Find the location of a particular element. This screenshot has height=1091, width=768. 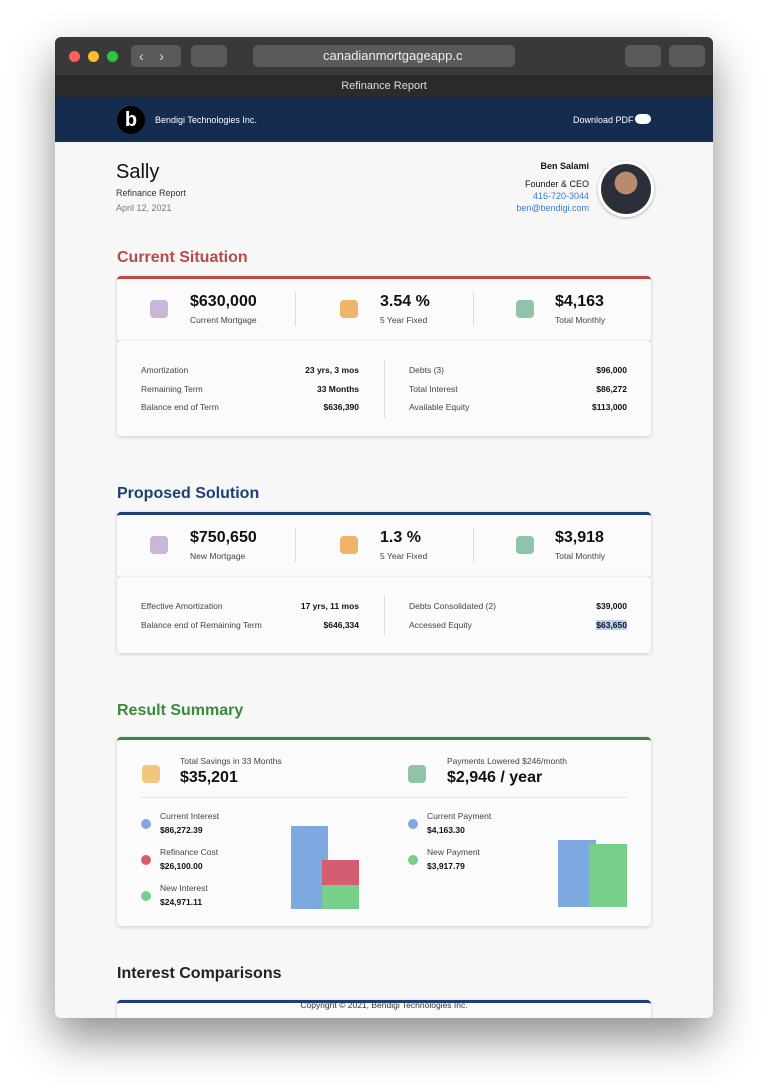

back-forward: ‹ › is located at coordinates (156, 56).